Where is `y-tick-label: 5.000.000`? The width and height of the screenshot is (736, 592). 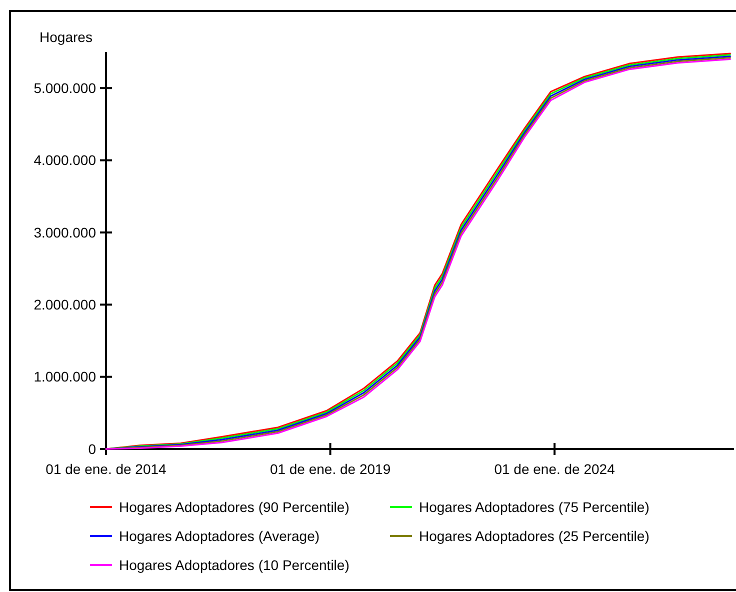
y-tick-label: 5.000.000 is located at coordinates (65, 88).